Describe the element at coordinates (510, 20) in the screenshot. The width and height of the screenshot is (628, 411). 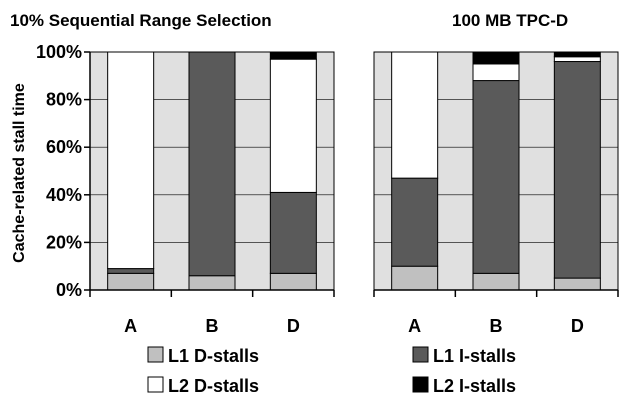
I see `chart-title-right: 100 MB TPC-D` at that location.